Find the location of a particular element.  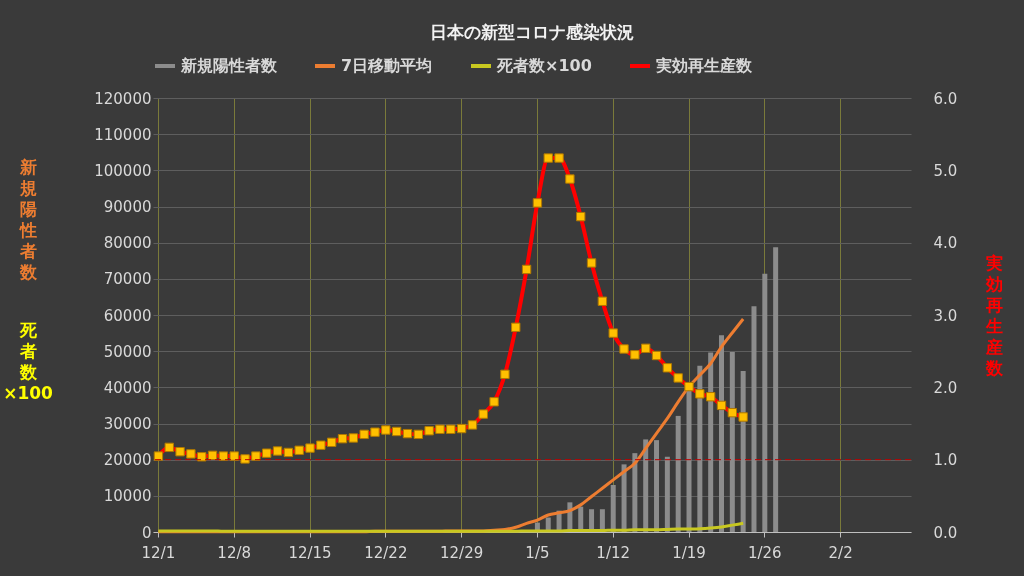

y2-tick-label: 6.0 is located at coordinates (945, 98).